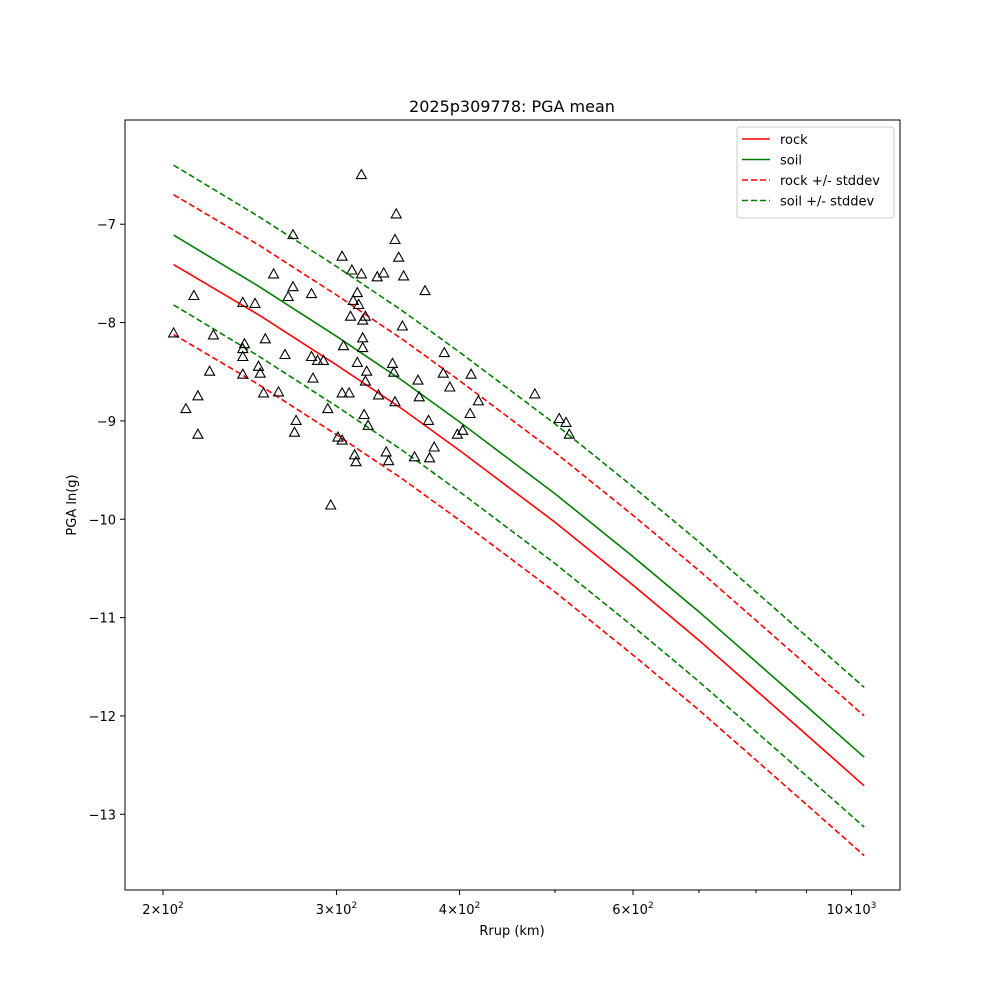 The width and height of the screenshot is (1000, 1000). What do you see at coordinates (102, 619) in the screenshot?
I see `y-tick-label: −11` at bounding box center [102, 619].